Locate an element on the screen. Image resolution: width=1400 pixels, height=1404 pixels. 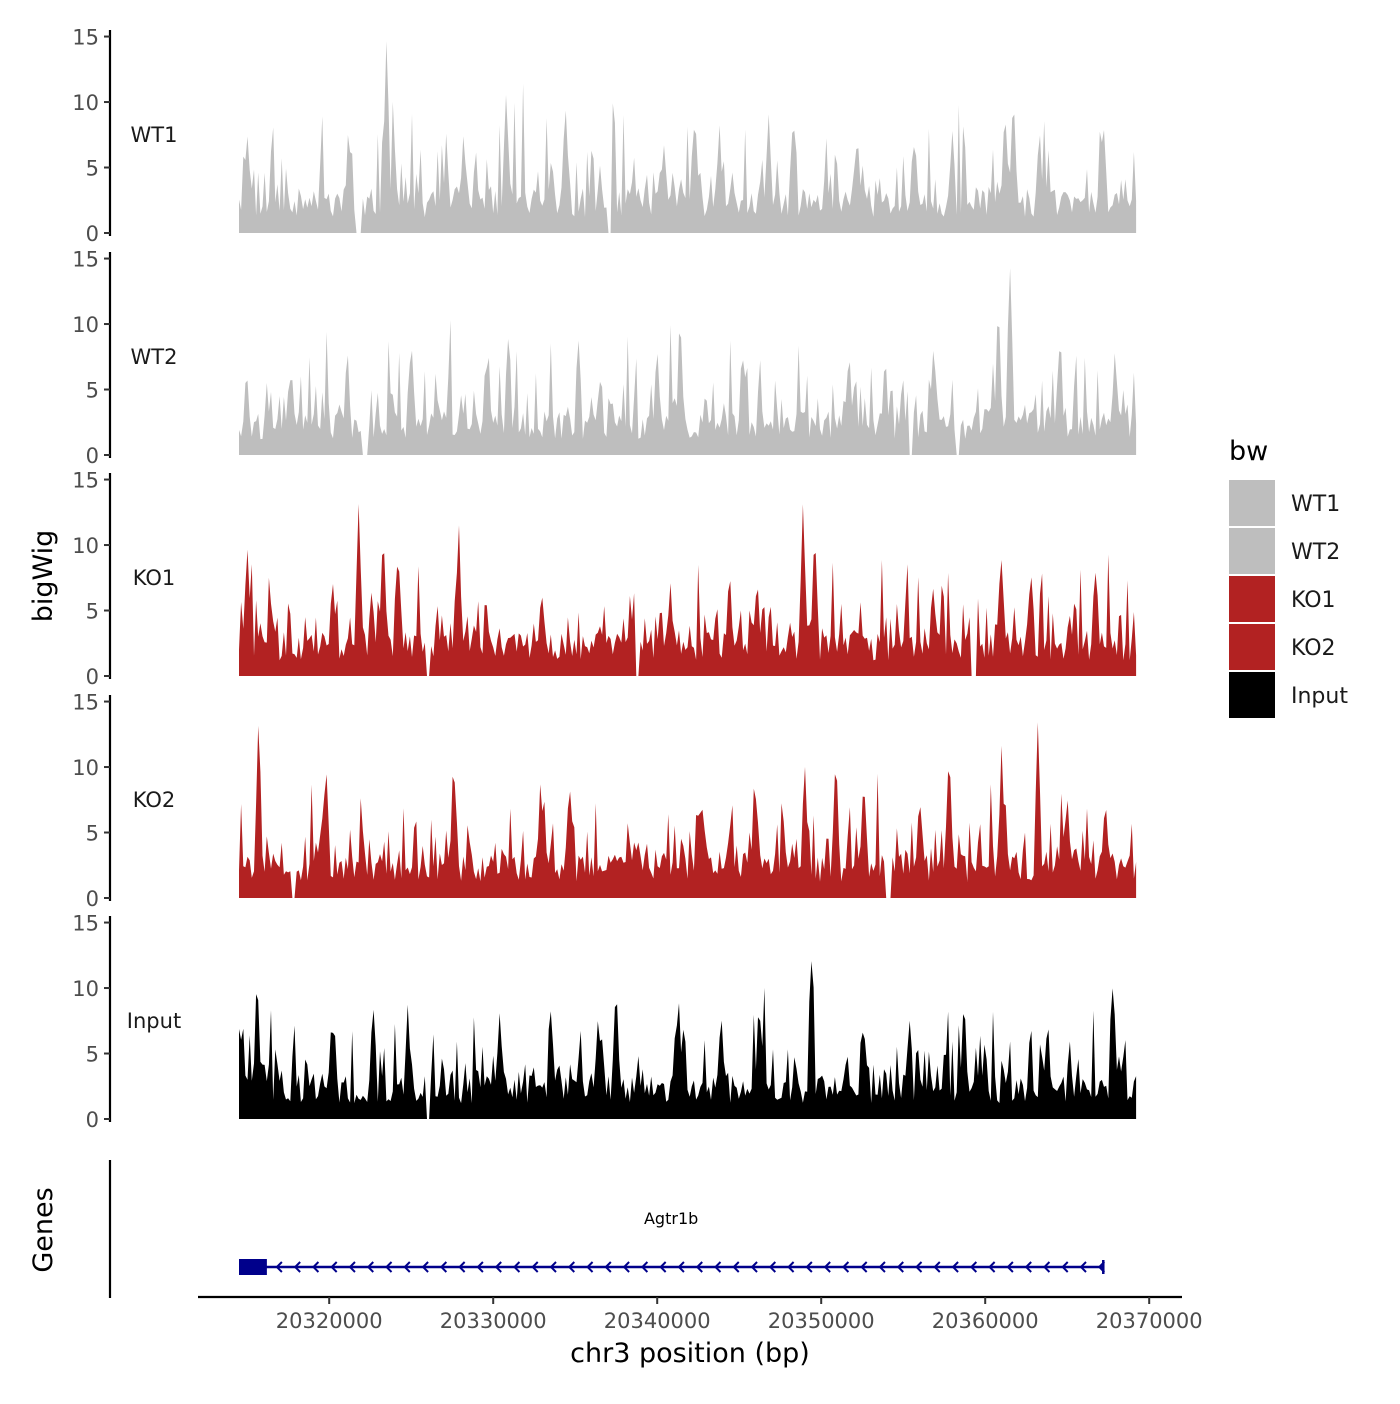
track-label: KO2 is located at coordinates (154, 800).